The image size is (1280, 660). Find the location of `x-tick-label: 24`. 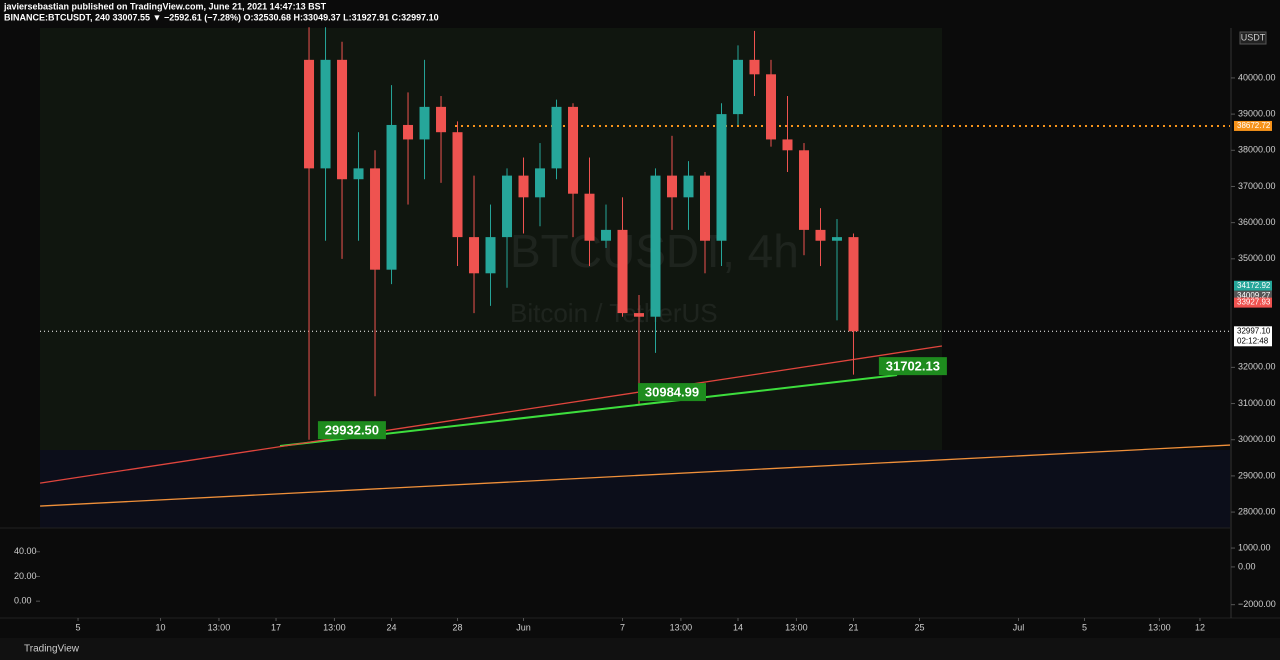

x-tick-label: 24 is located at coordinates (392, 627).